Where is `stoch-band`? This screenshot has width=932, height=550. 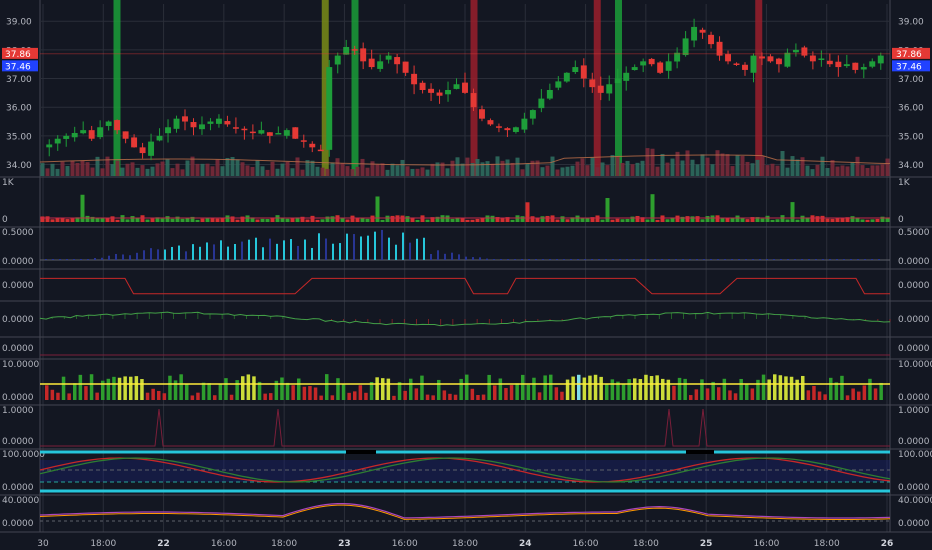 stoch-band is located at coordinates (465, 471).